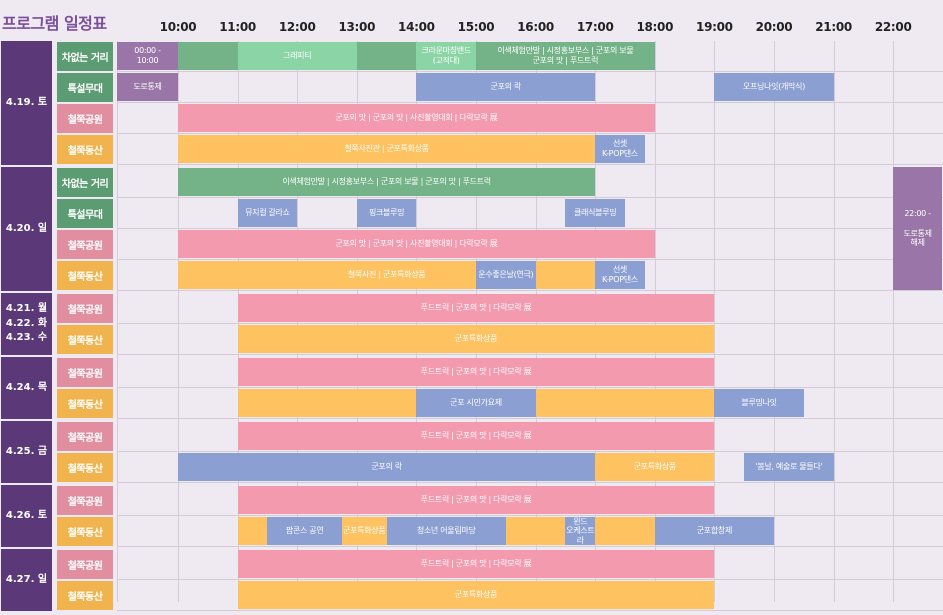 The image size is (943, 615). I want to click on event-block: 군포 시민가요제, so click(476, 403).